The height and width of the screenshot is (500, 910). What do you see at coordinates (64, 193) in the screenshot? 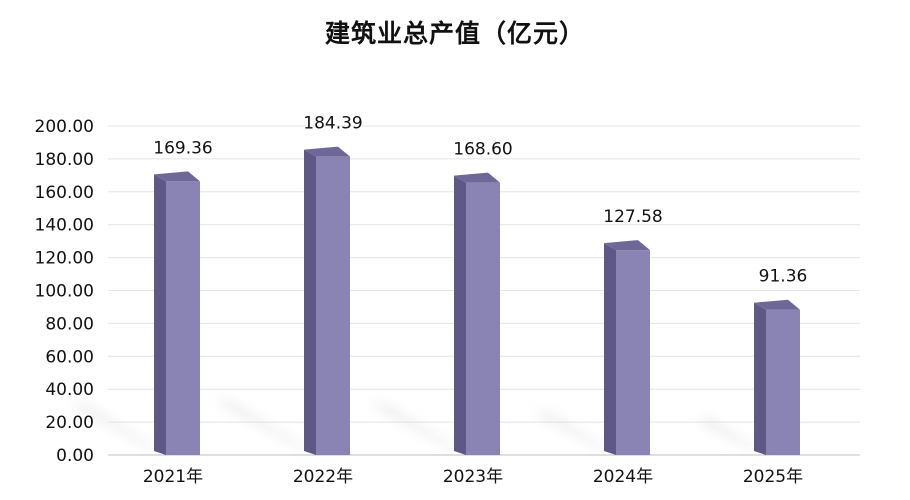
I see `y-tick-label: 160.00` at bounding box center [64, 193].